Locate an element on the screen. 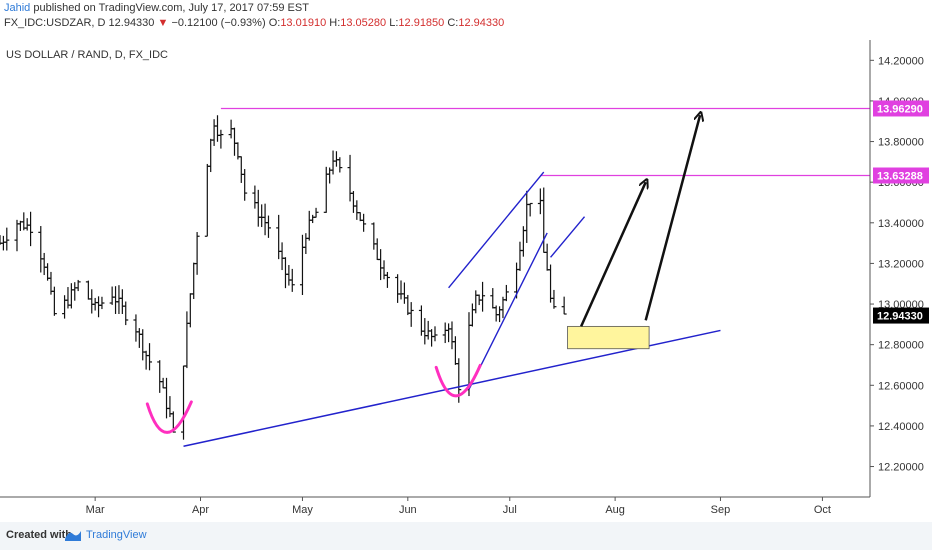  y-tick-label: 13.20000 is located at coordinates (901, 264).